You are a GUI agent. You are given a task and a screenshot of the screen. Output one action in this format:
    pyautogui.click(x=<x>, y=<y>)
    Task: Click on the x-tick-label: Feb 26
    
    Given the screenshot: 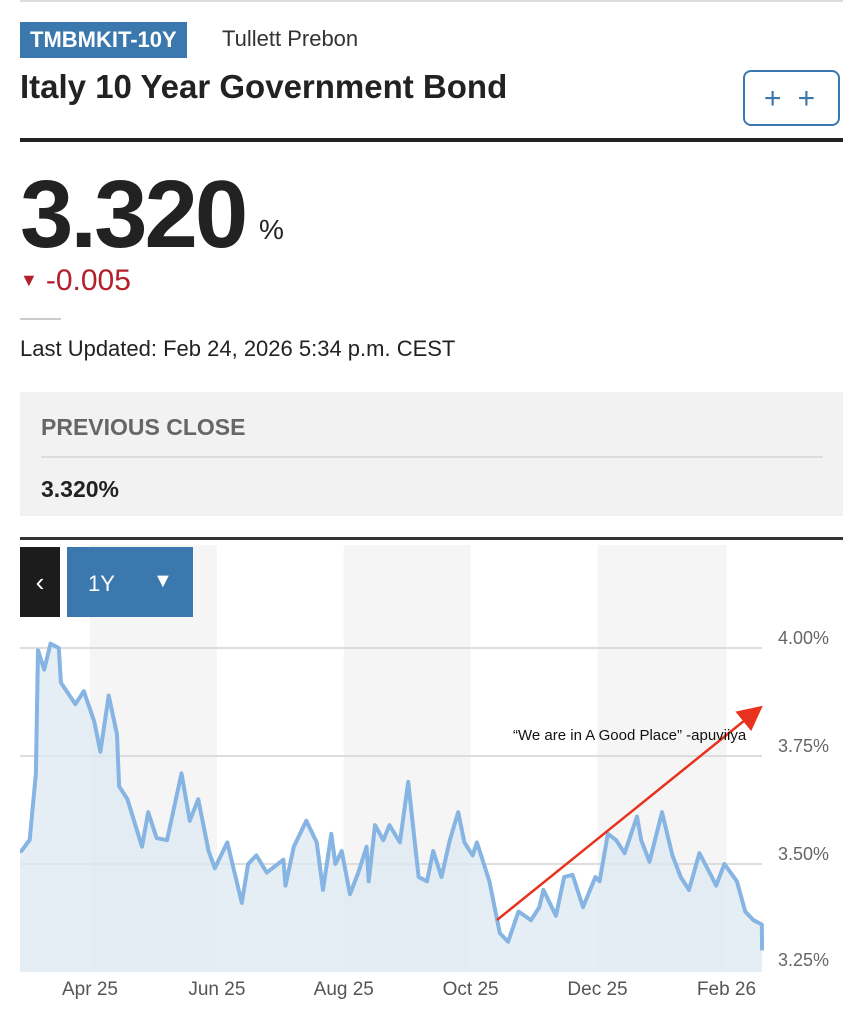 What is the action you would take?
    pyautogui.click(x=726, y=989)
    